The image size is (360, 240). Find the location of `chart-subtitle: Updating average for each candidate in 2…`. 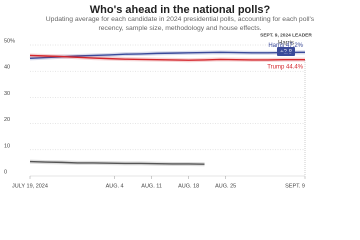

chart-subtitle: Updating average for each candidate in 2… is located at coordinates (180, 24).